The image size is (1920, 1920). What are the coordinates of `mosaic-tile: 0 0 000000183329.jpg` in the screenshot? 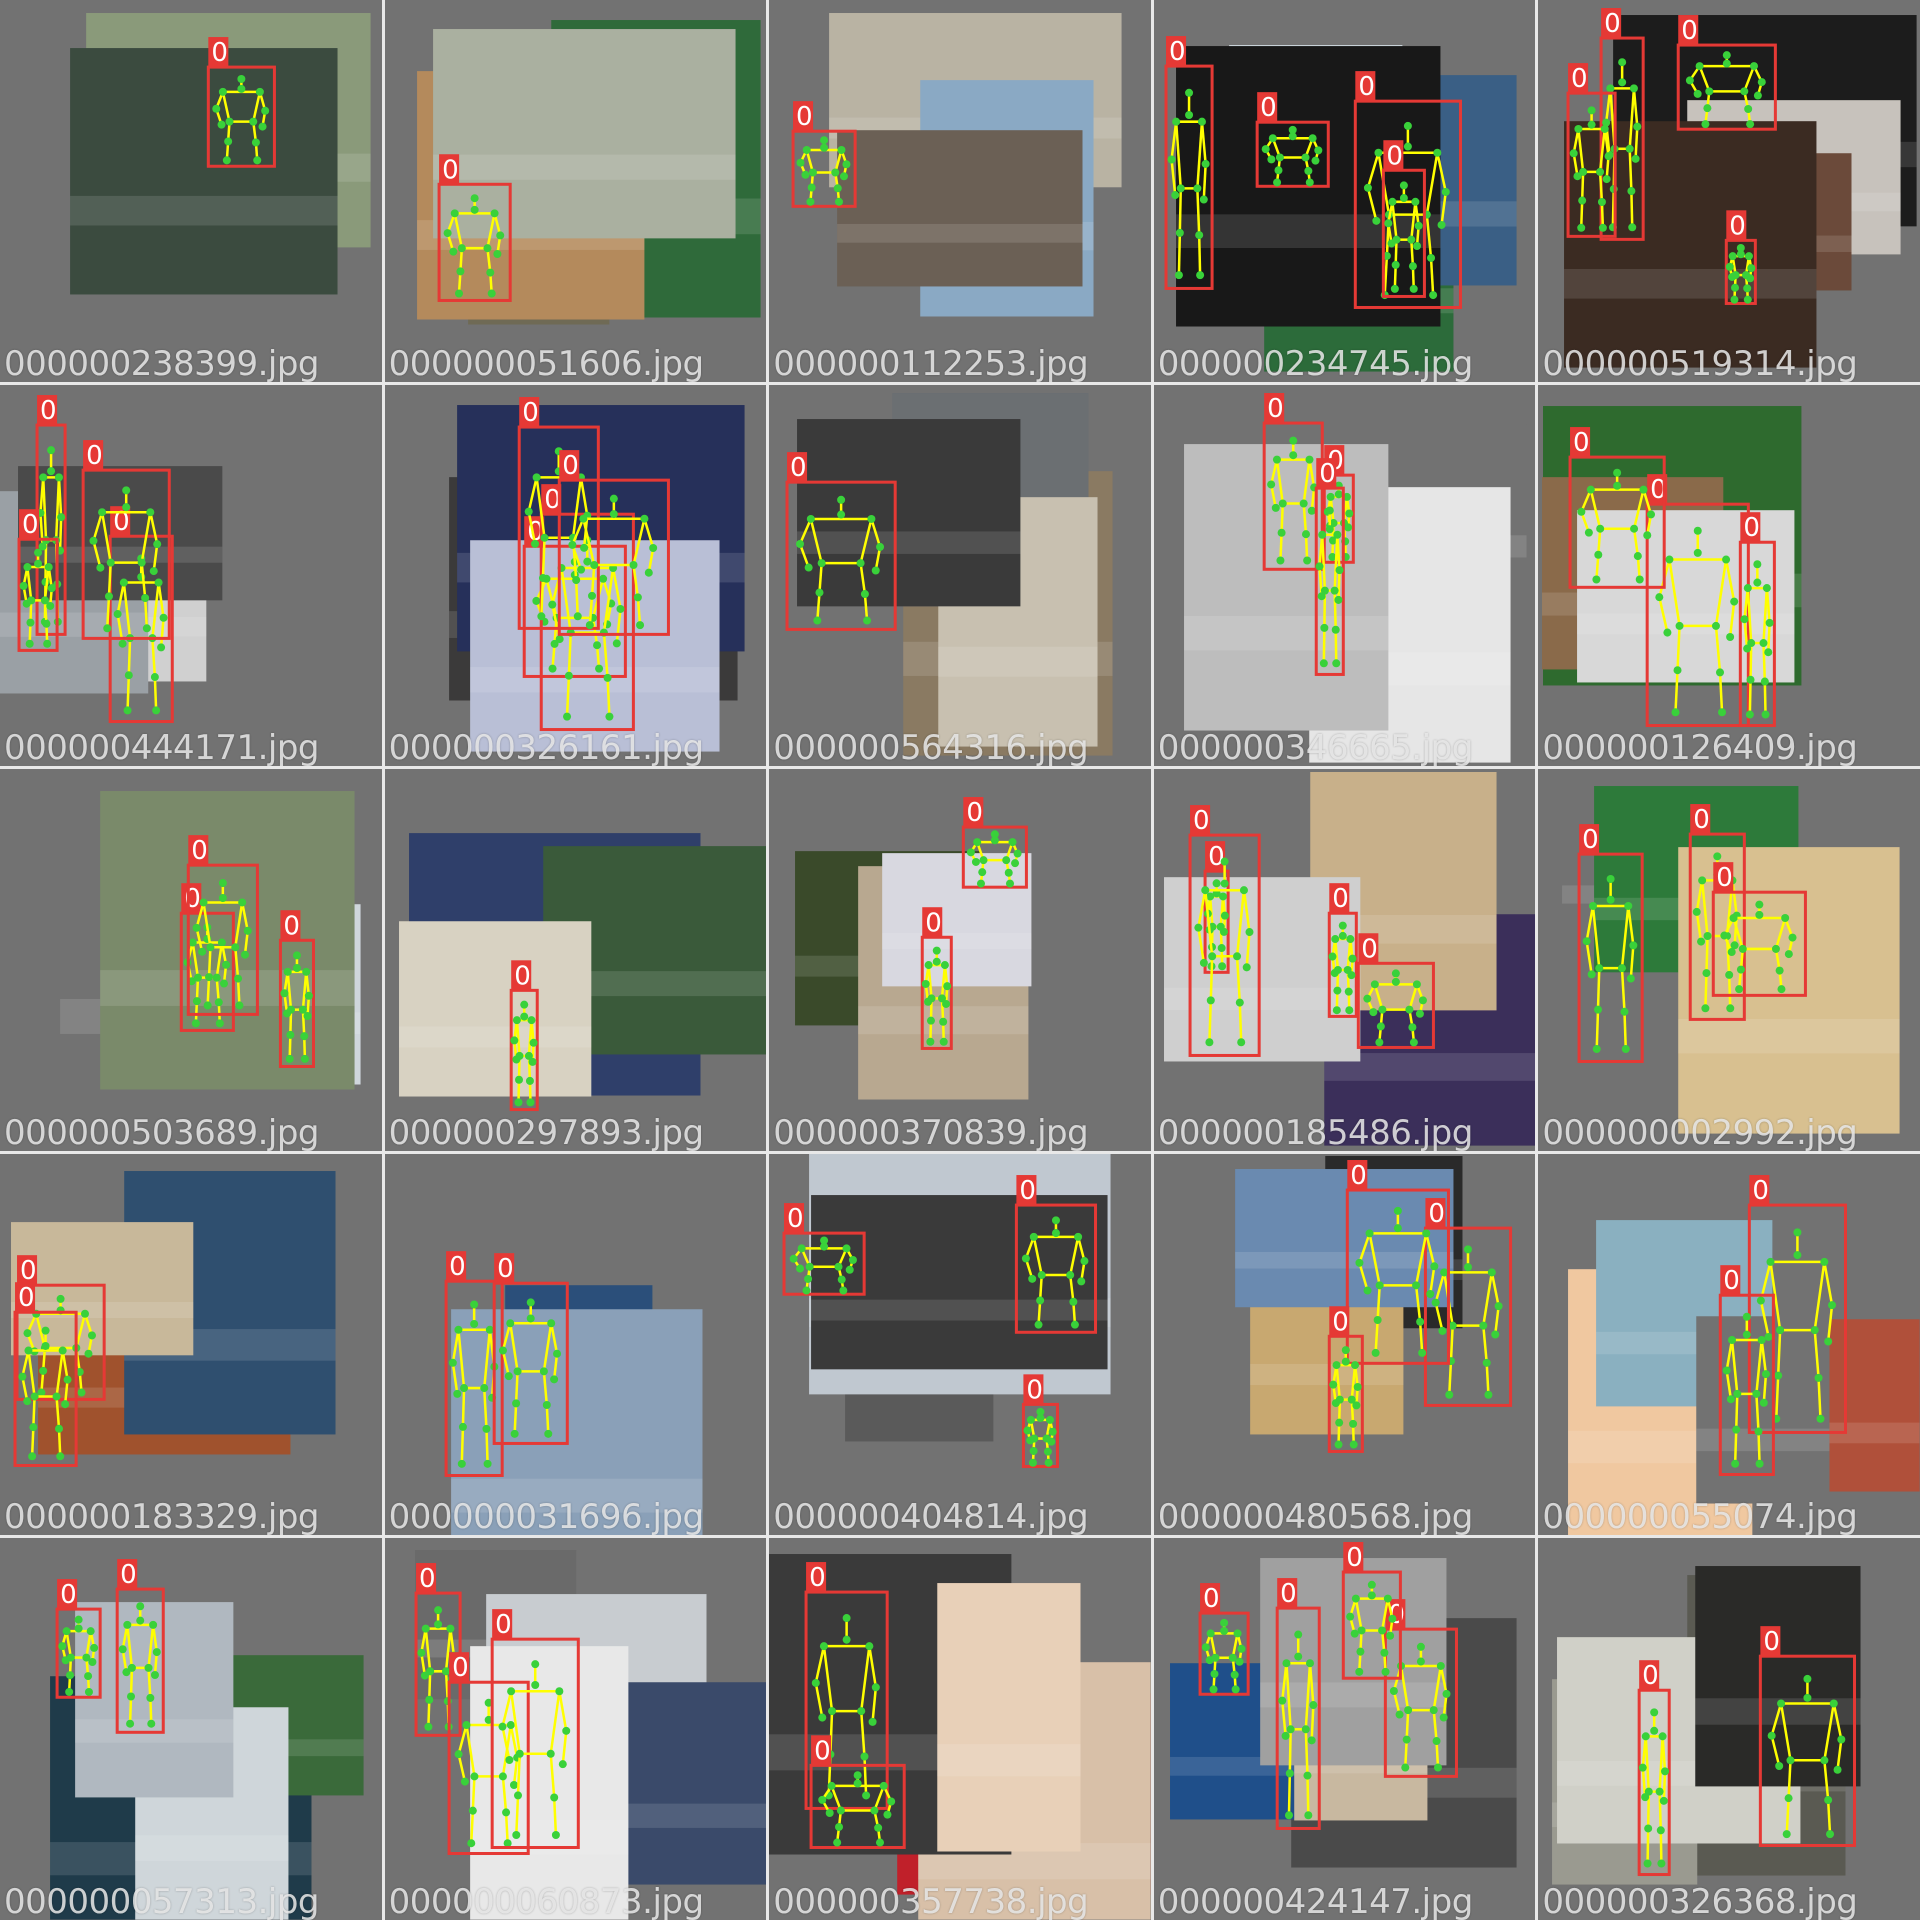 It's located at (191, 1344).